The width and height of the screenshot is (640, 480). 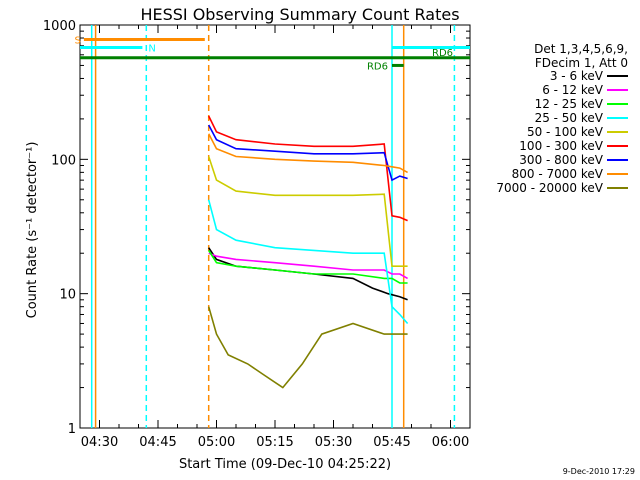 What do you see at coordinates (565, 132) in the screenshot?
I see `legend-entry-label: 50 - 100 keV` at bounding box center [565, 132].